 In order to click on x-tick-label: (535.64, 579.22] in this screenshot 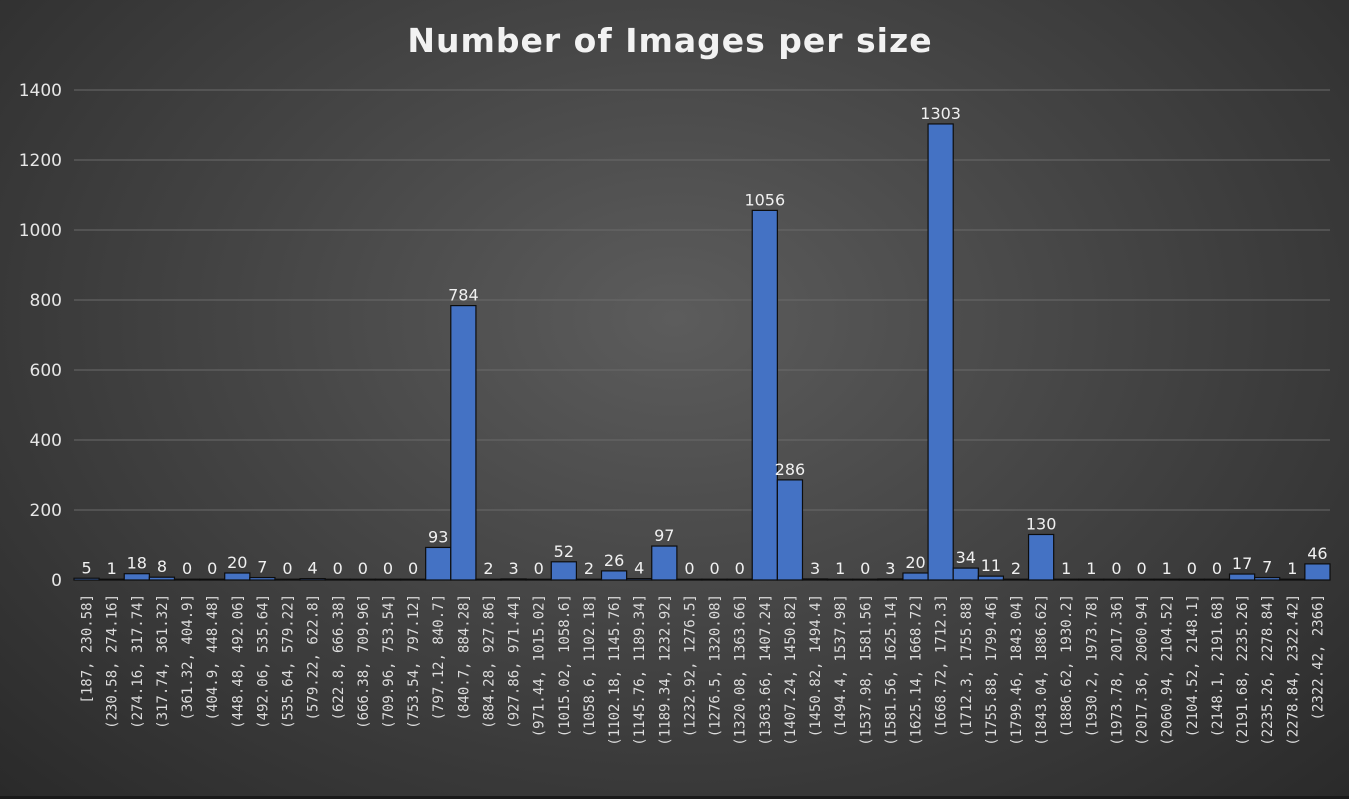, I will do `click(289, 661)`.